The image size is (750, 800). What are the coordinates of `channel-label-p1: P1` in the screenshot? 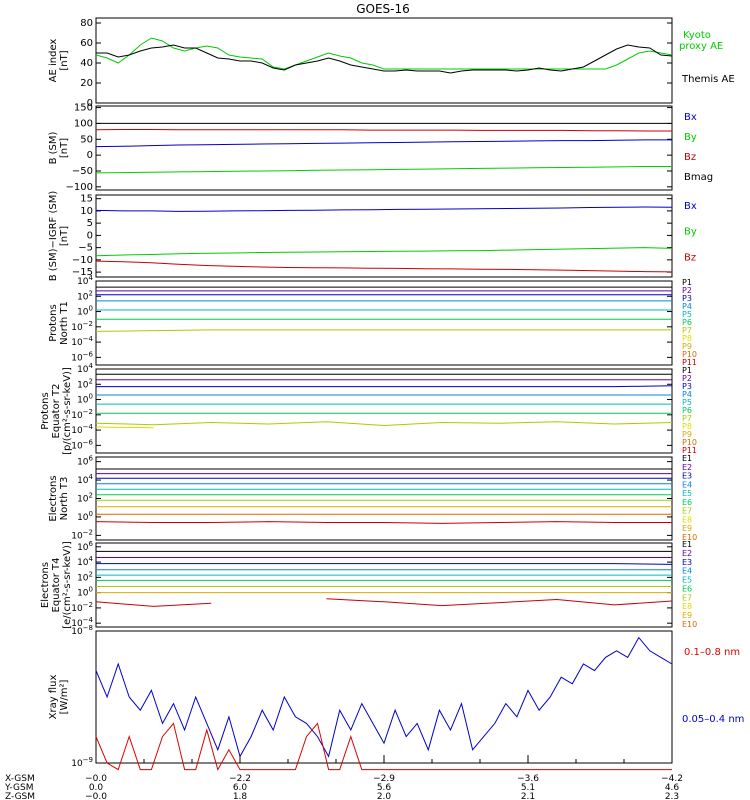 It's located at (687, 282).